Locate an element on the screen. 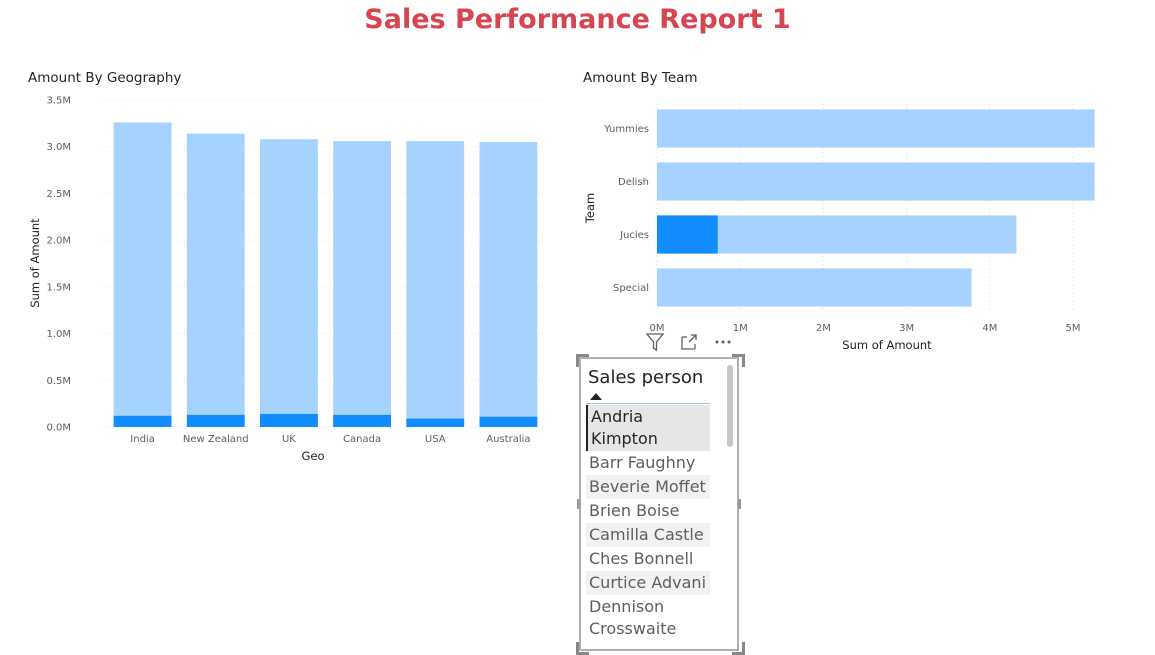  resize-handle-bottom-left is located at coordinates (582, 648).